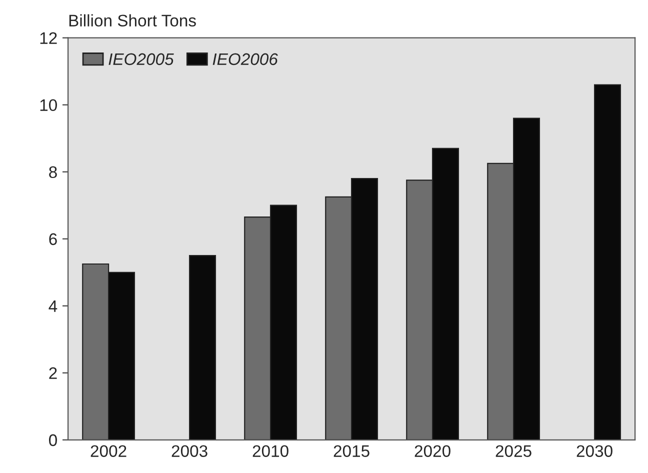 The image size is (648, 473). What do you see at coordinates (108, 451) in the screenshot?
I see `x-tick-label: 2002` at bounding box center [108, 451].